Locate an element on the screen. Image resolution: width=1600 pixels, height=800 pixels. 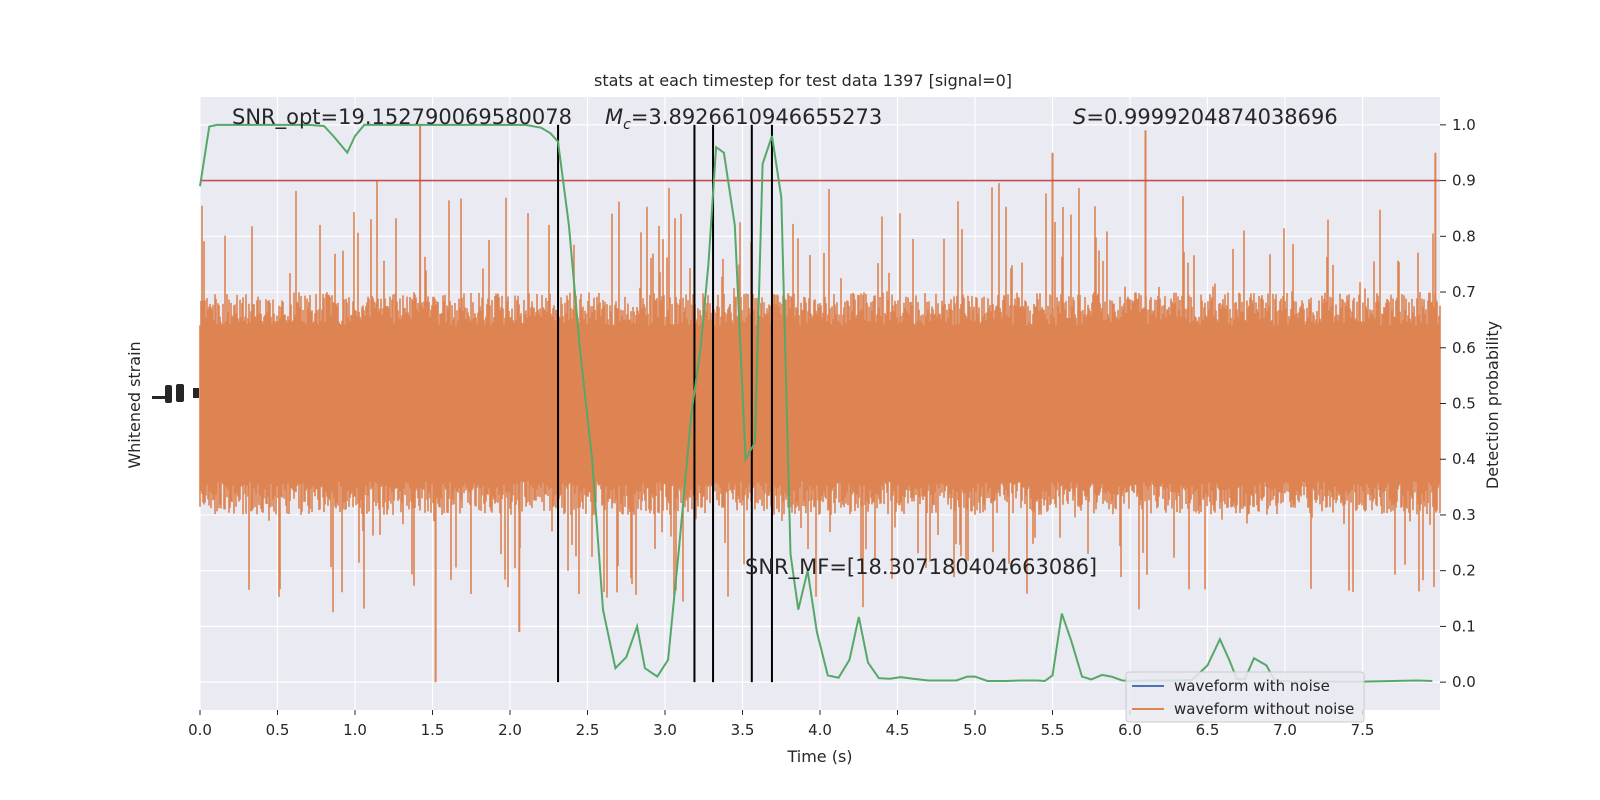
y-axis-right-label: Detection probability is located at coordinates (1492, 405).